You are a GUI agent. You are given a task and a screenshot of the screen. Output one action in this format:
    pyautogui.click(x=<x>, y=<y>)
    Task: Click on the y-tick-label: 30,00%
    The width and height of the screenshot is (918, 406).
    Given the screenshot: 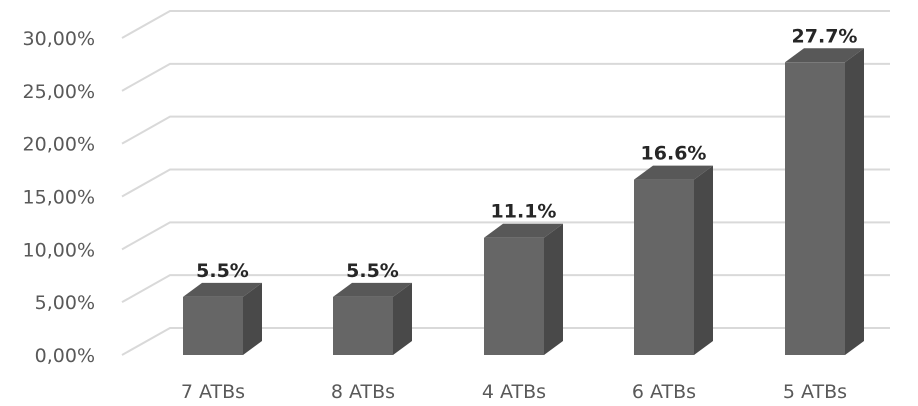 What is the action you would take?
    pyautogui.click(x=59, y=39)
    